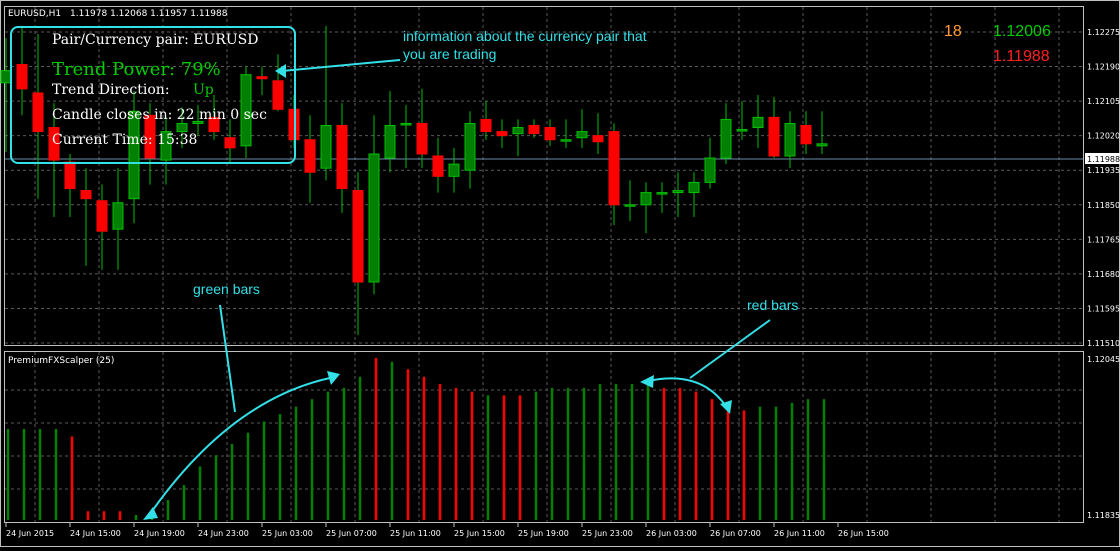  I want to click on time-tick-label: 24 Jun 23:00, so click(223, 533).